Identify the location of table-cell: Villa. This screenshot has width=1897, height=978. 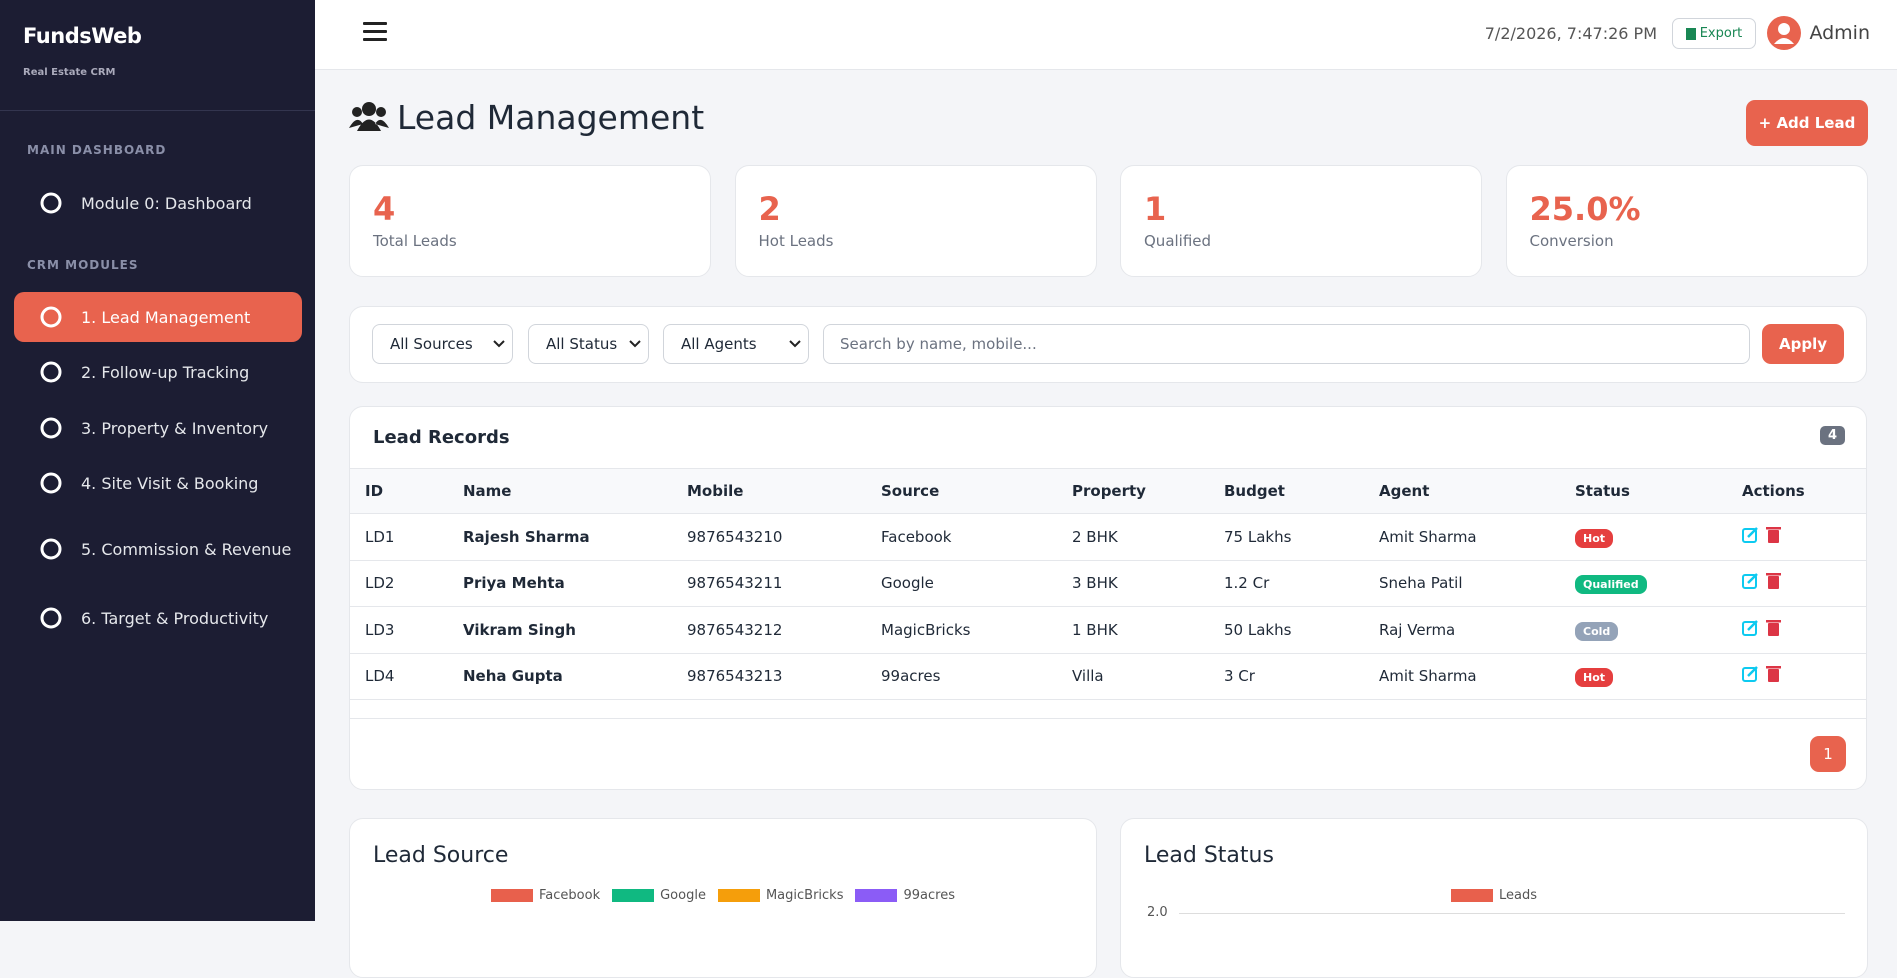
(1133, 676).